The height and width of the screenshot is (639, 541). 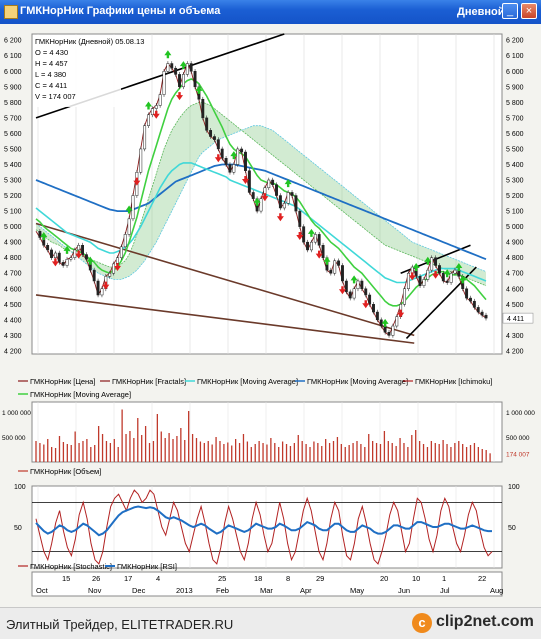 I want to click on x-axis-month-label: May, so click(x=357, y=590).